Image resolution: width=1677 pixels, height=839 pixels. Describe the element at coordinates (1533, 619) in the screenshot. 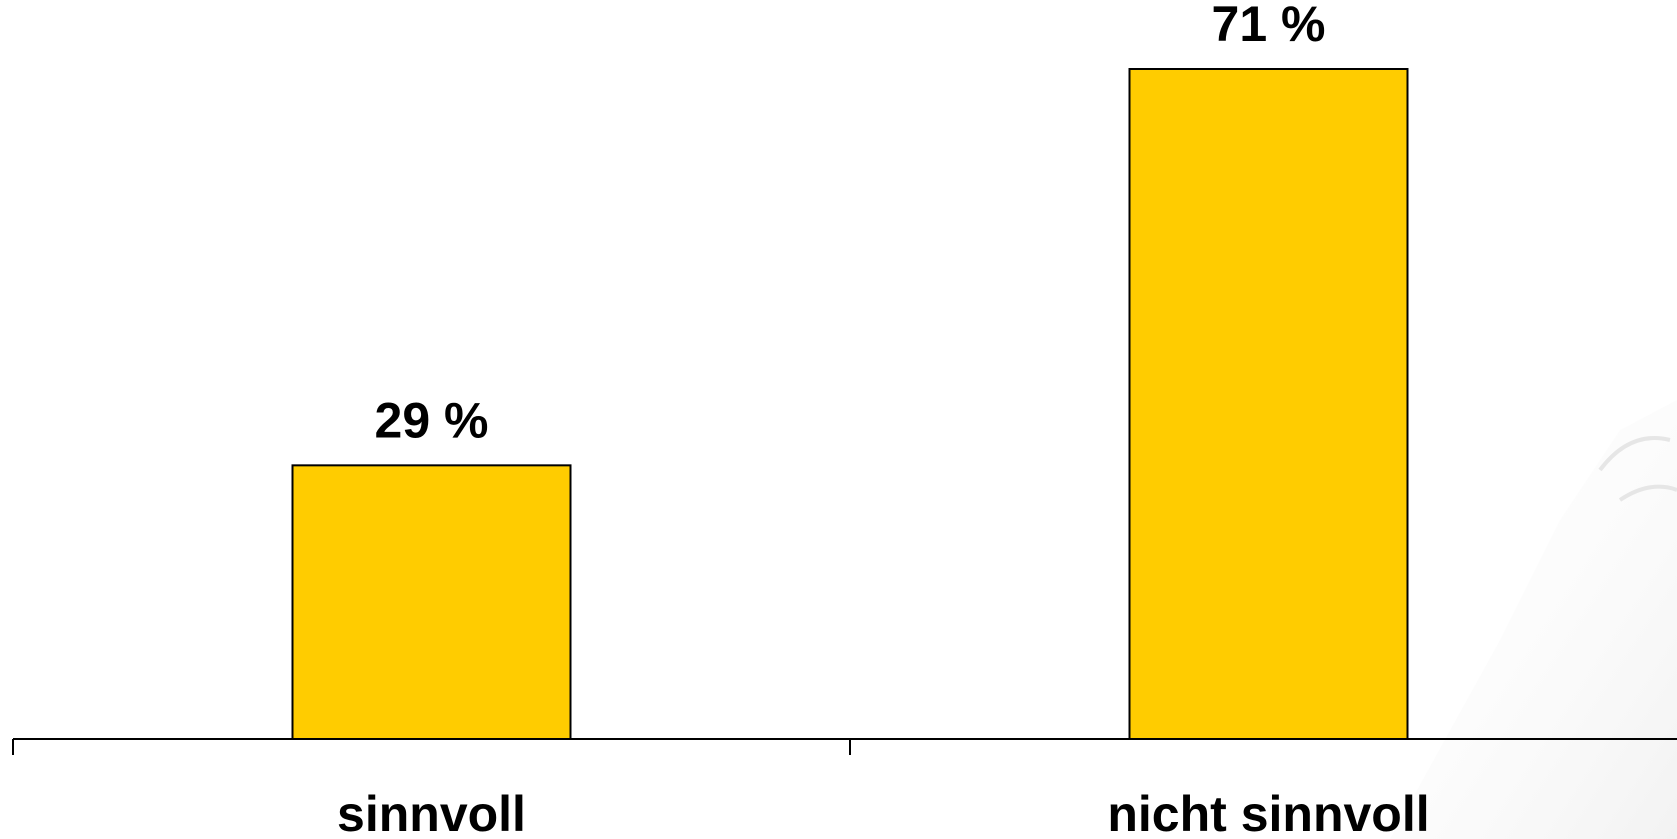

I see `background-watermark` at that location.